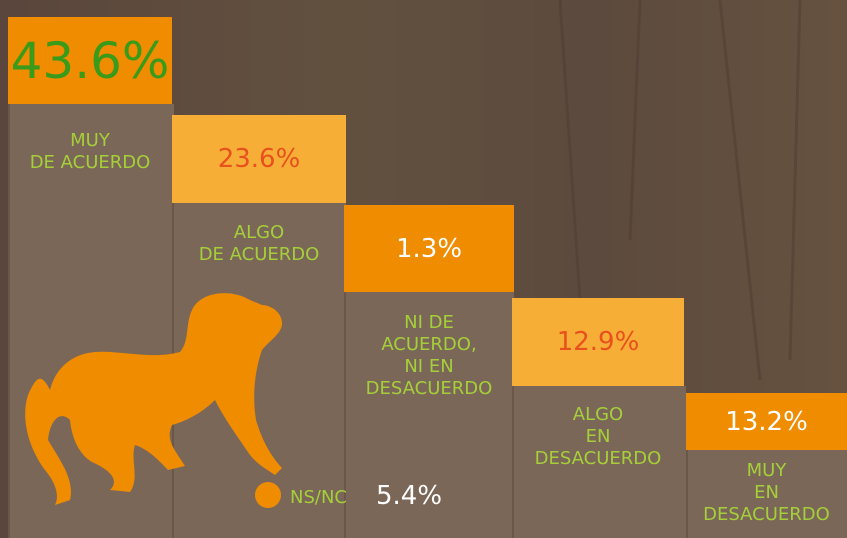 This screenshot has width=847, height=538. What do you see at coordinates (429, 322) in the screenshot?
I see `label-line: NI DE` at bounding box center [429, 322].